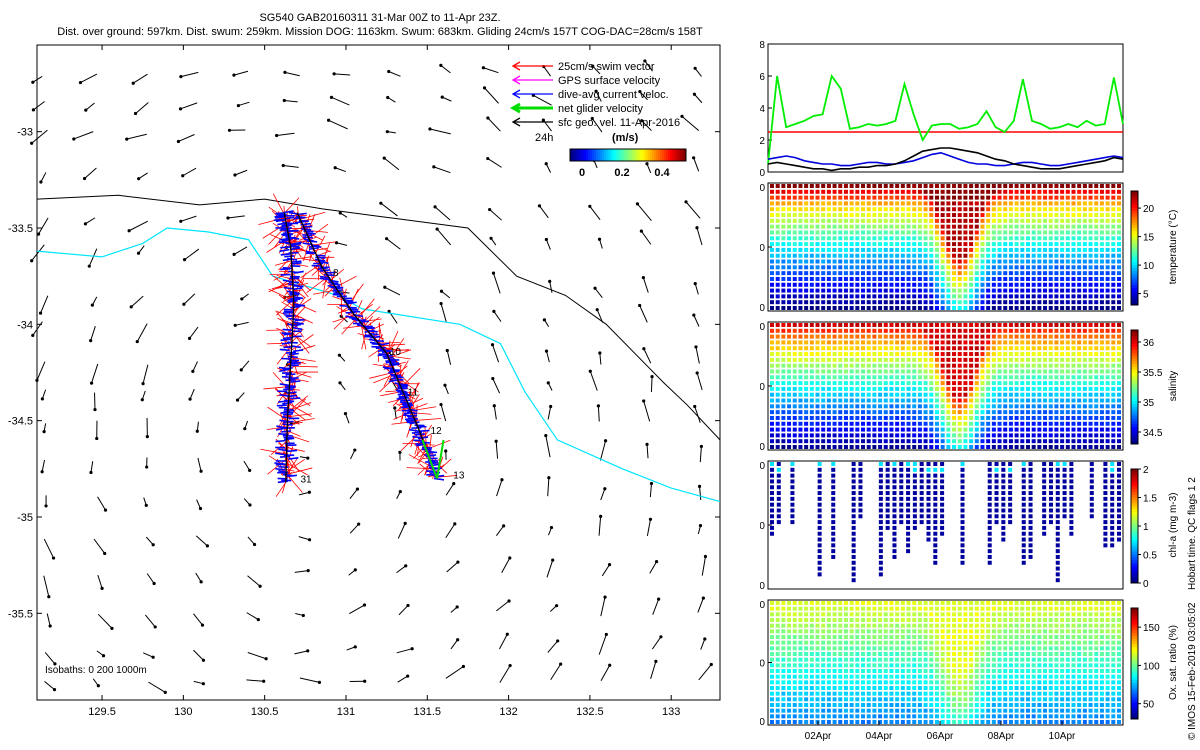 Image resolution: width=1200 pixels, height=750 pixels. What do you see at coordinates (663, 155) in the screenshot?
I see `colorbar-cell` at bounding box center [663, 155].